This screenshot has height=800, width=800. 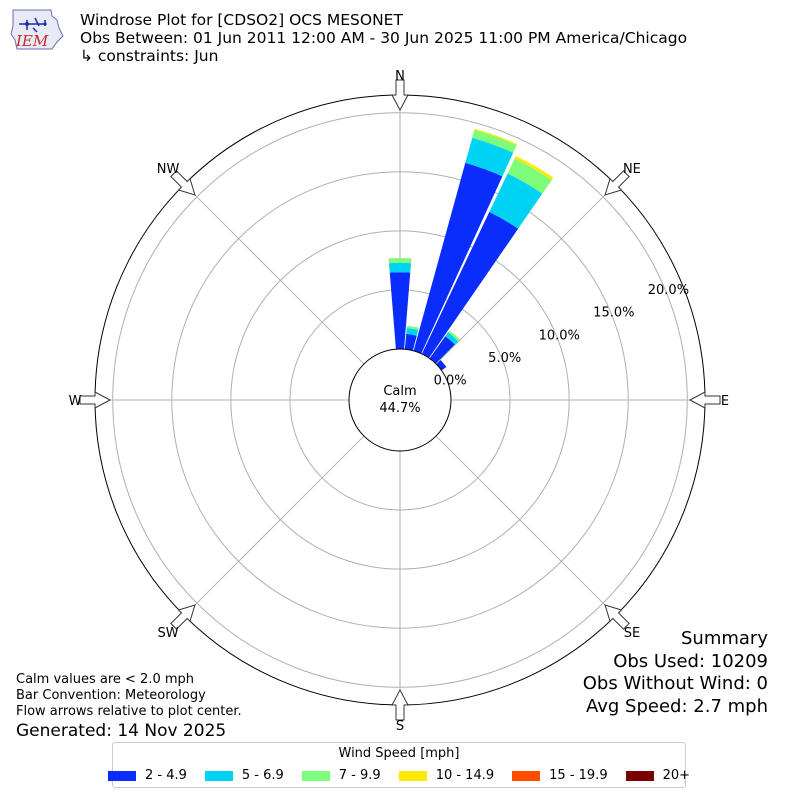 I want to click on calm-value: 44.7%, so click(x=399, y=408).